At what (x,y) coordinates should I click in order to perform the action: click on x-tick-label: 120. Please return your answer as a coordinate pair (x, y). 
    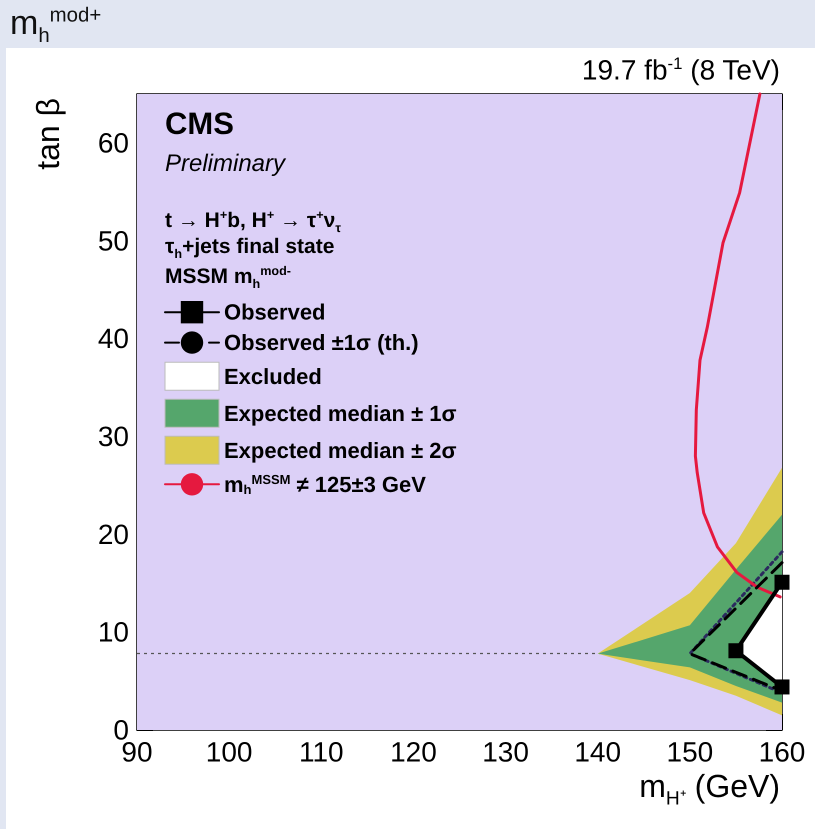
    Looking at the image, I should click on (413, 752).